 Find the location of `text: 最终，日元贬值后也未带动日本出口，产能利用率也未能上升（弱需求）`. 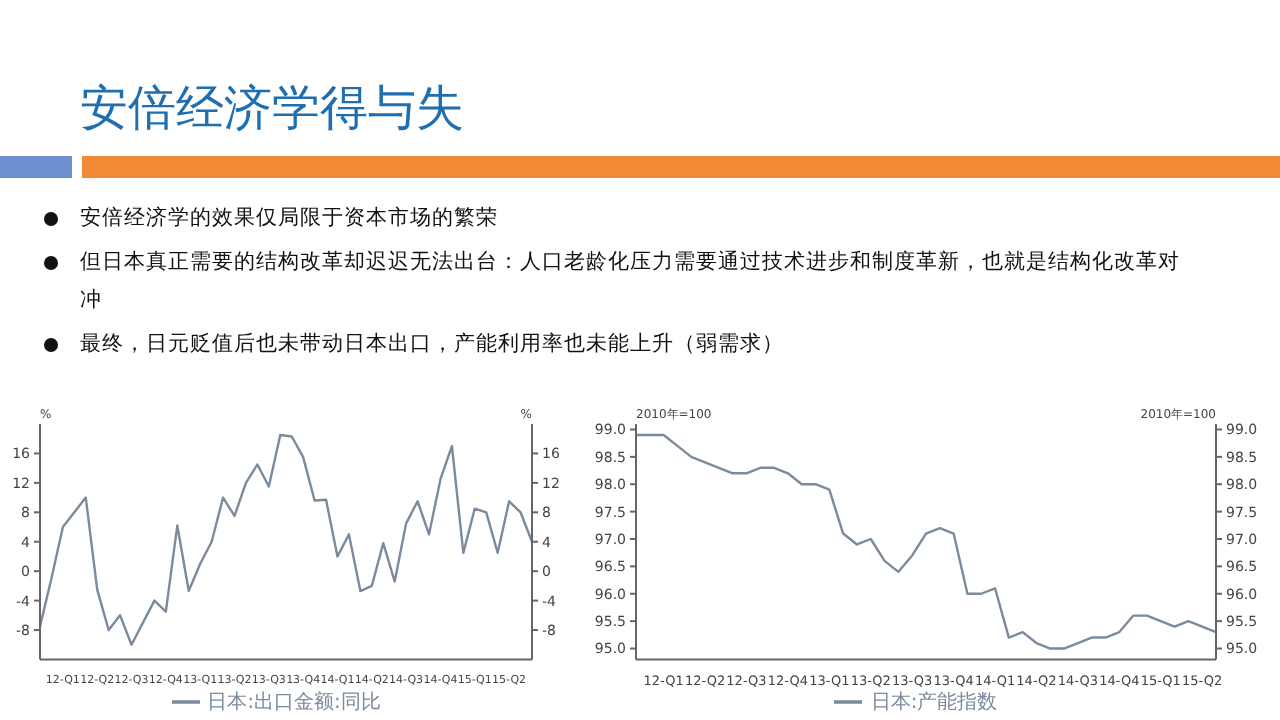

text: 最终，日元贬值后也未带动日本出口，产能利用率也未能上升（弱需求） is located at coordinates (433, 345).